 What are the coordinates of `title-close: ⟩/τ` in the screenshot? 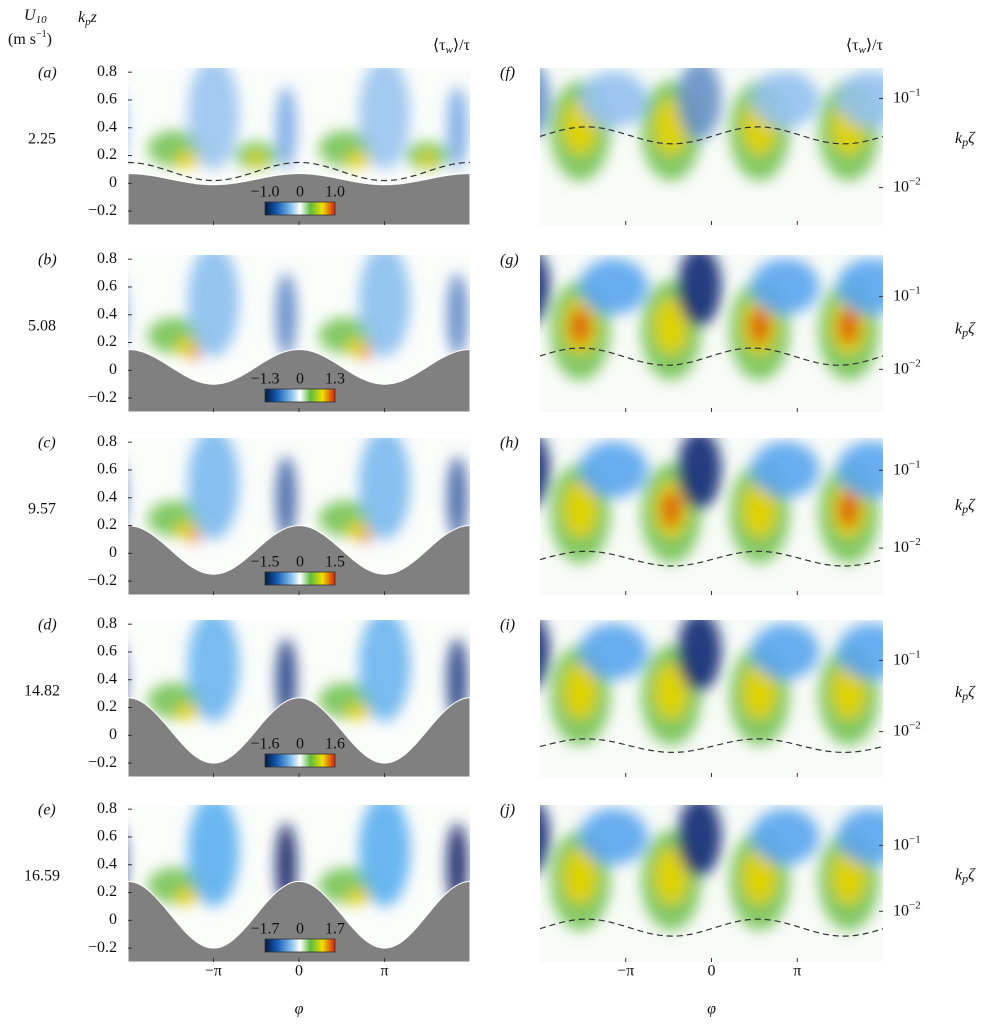 It's located at (462, 45).